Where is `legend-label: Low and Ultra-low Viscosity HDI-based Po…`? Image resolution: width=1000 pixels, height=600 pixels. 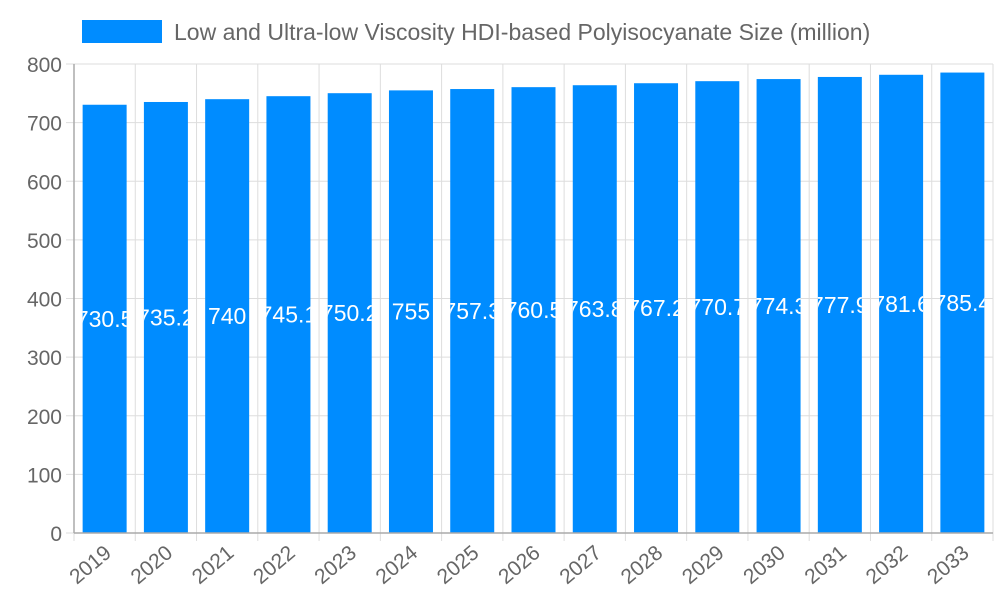
legend-label: Low and Ultra-low Viscosity HDI-based Po… is located at coordinates (522, 32).